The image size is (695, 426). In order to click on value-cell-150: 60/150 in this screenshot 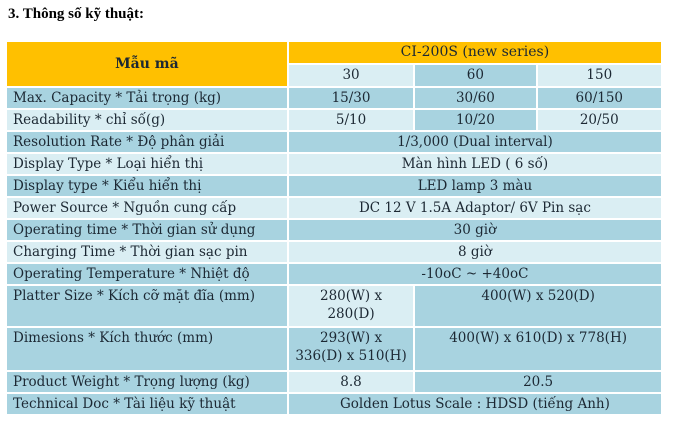, I will do `click(599, 98)`.